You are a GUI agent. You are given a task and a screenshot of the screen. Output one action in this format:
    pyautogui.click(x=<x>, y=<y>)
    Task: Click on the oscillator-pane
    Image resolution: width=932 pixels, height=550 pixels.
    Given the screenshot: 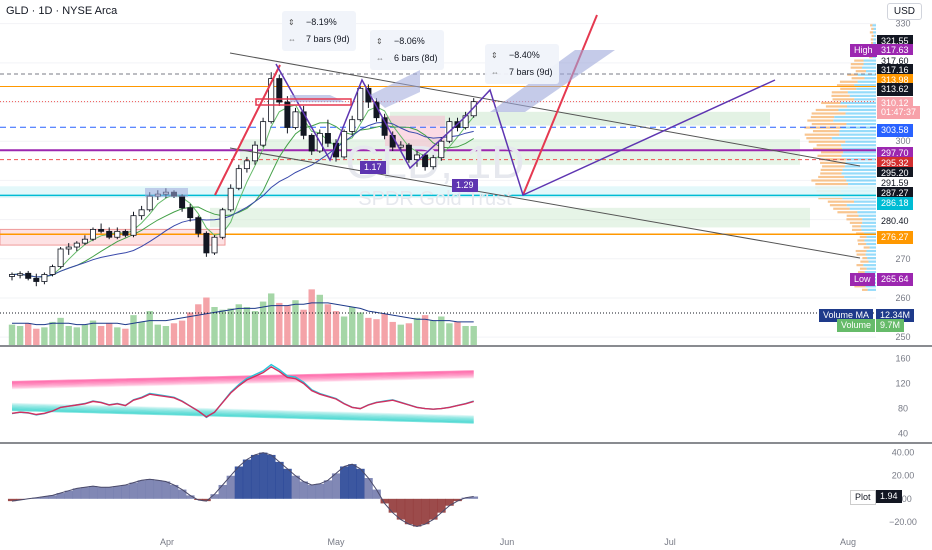 What is the action you would take?
    pyautogui.click(x=466, y=404)
    